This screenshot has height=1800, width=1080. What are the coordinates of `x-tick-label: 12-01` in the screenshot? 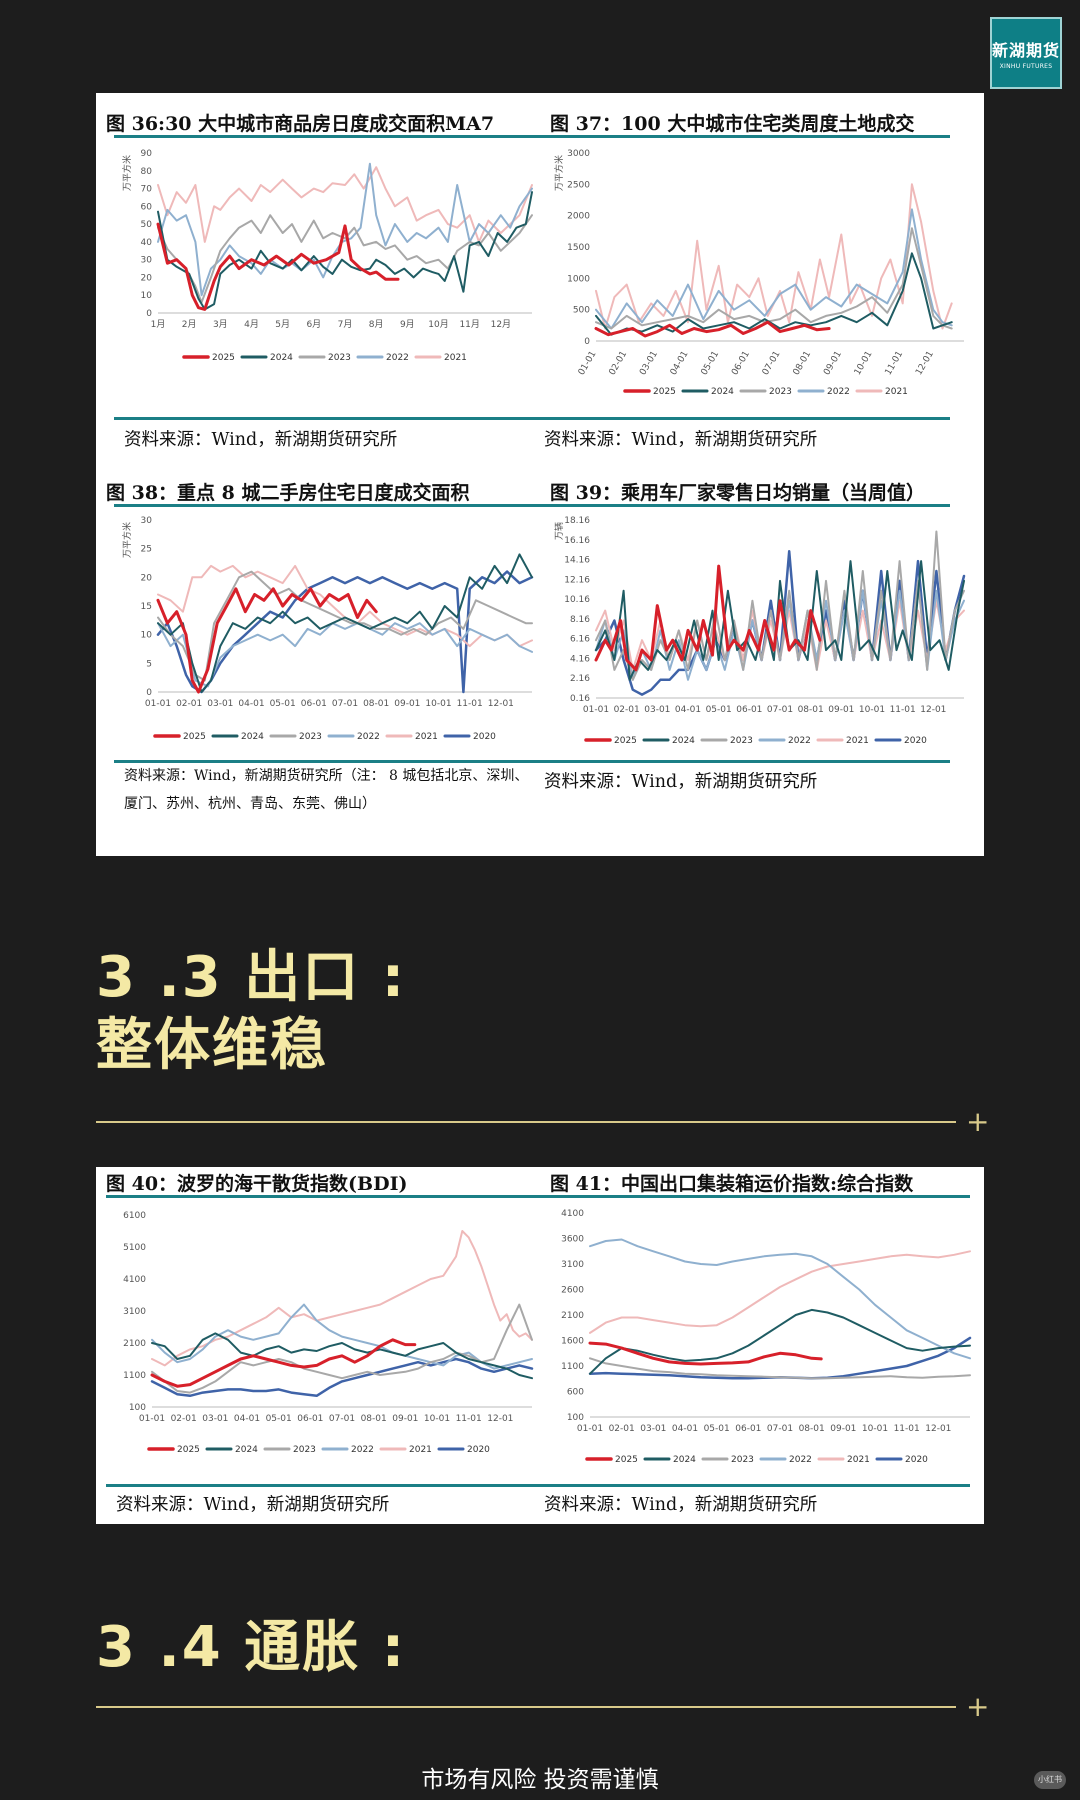 It's located at (933, 710).